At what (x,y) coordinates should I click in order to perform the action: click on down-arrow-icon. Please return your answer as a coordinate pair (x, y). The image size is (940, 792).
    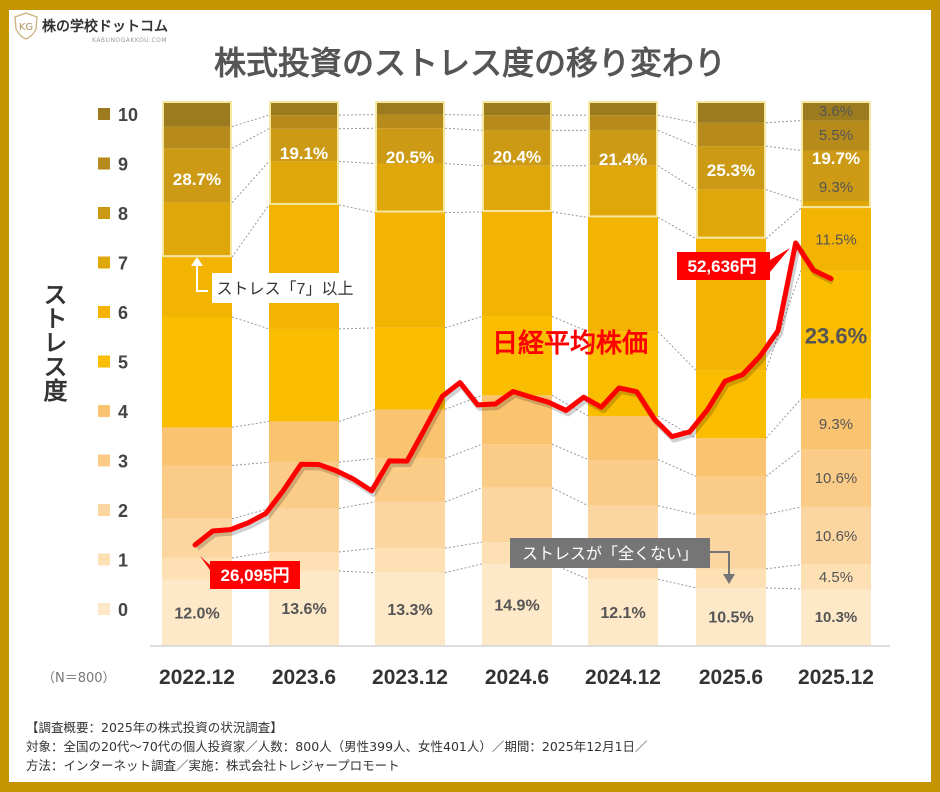
    Looking at the image, I should click on (729, 579).